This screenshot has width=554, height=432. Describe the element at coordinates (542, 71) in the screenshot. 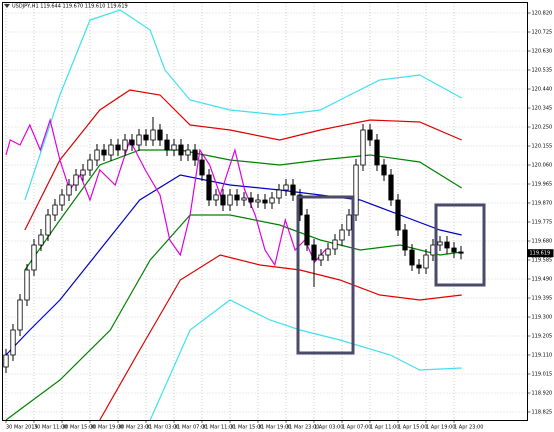

I see `y-tick-label: 120.535` at that location.